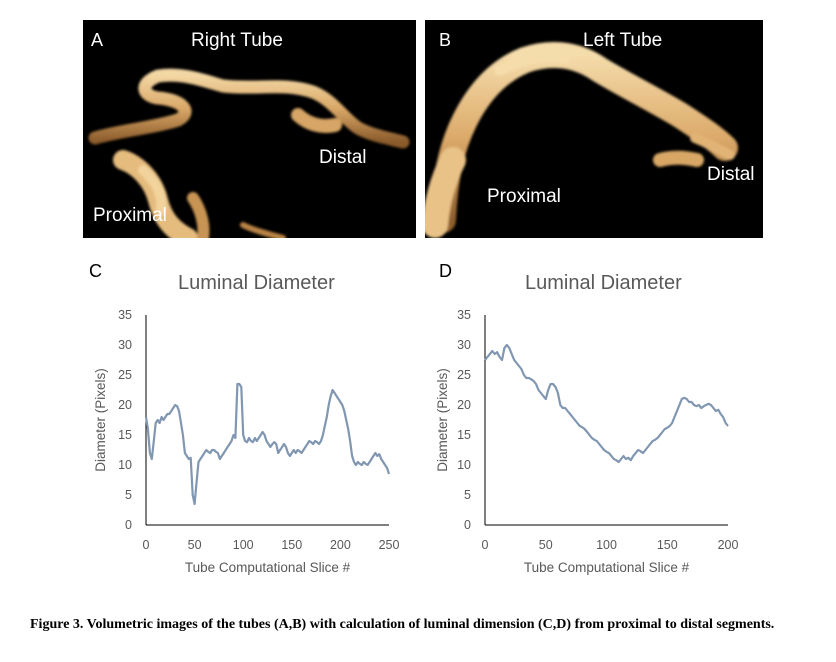  What do you see at coordinates (667, 545) in the screenshot?
I see `chart-d-x-tick-label: 150` at bounding box center [667, 545].